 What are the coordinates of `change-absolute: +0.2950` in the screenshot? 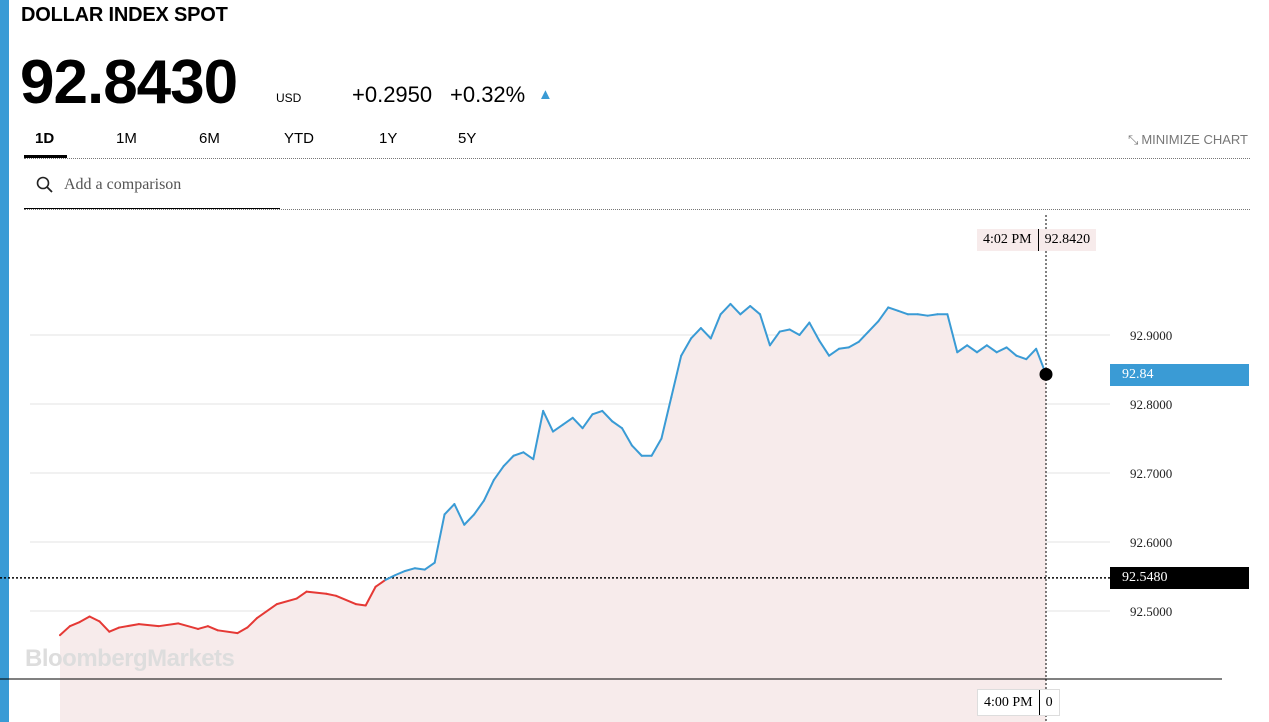 It's located at (392, 94).